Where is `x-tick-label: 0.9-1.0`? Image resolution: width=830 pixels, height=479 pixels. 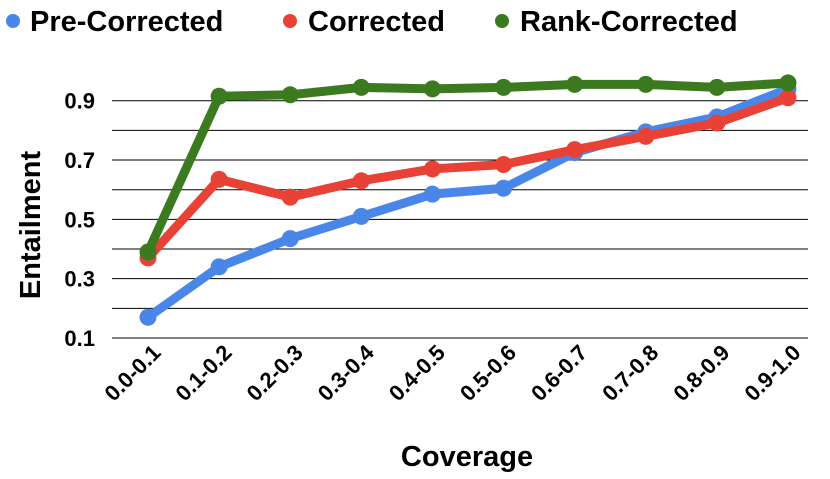
x-tick-label: 0.9-1.0 is located at coordinates (772, 373).